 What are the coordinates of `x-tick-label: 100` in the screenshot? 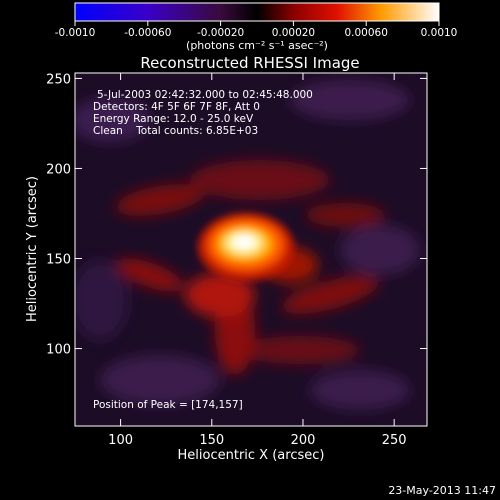 It's located at (120, 440).